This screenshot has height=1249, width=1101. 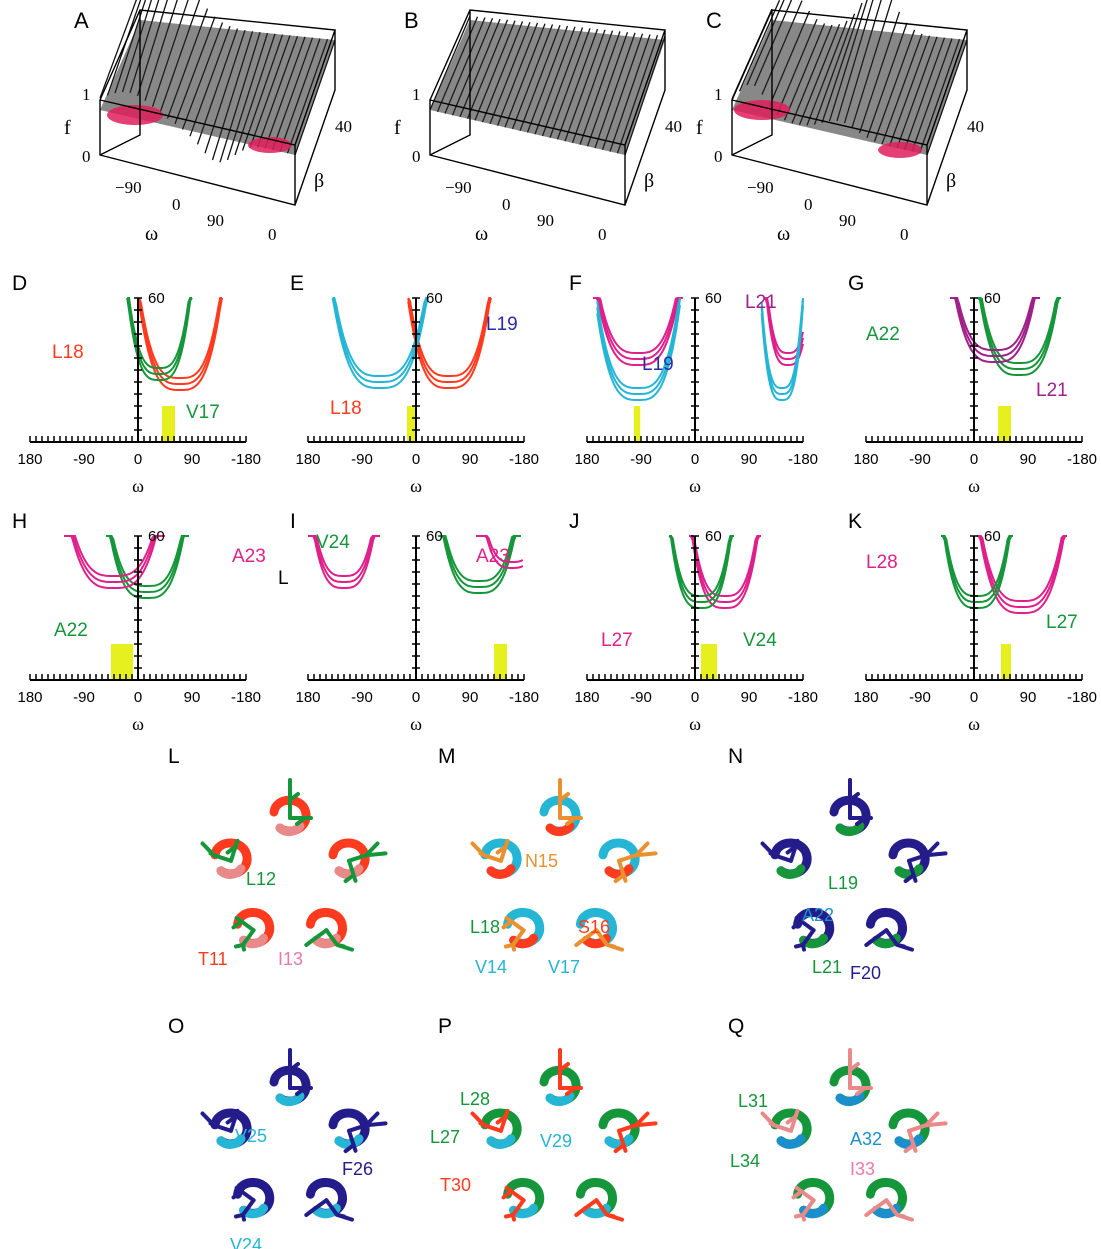 What do you see at coordinates (972, 622) in the screenshot?
I see `omega-panel-k: K60180 -90 0 90 -180ωL28L27` at bounding box center [972, 622].